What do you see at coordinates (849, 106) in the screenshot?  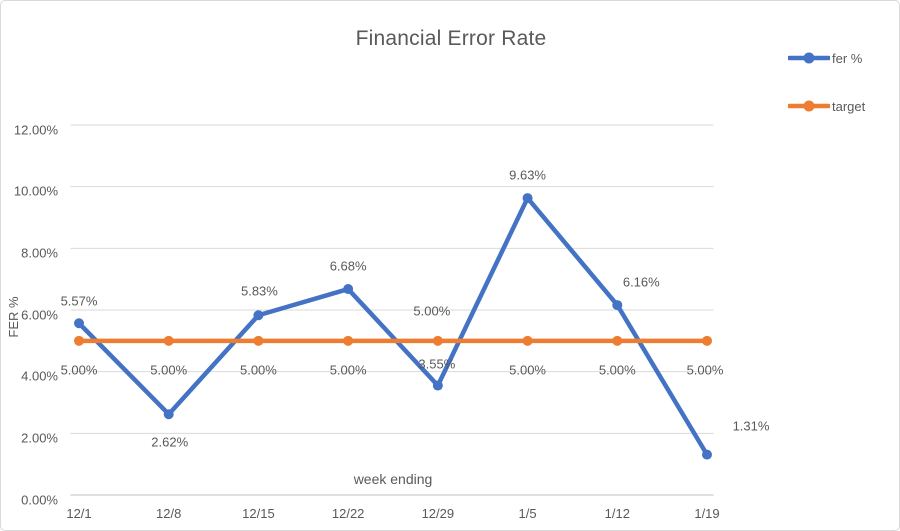 I see `legend-label-target: target` at bounding box center [849, 106].